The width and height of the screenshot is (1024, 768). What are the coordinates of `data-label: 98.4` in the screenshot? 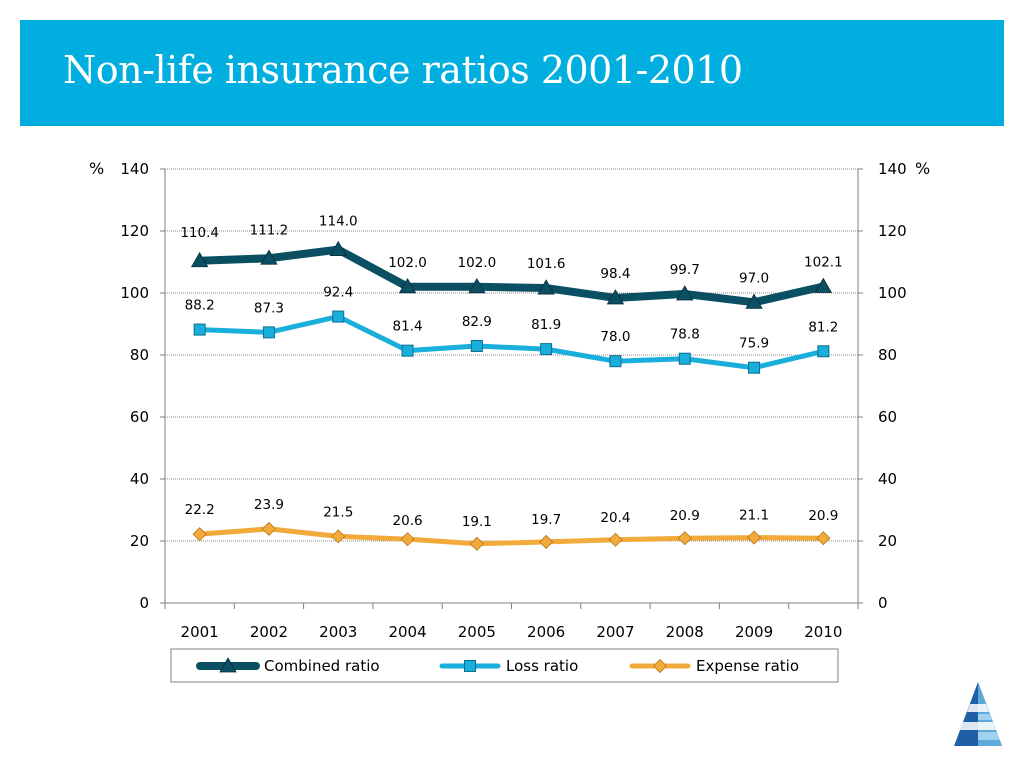 It's located at (615, 274).